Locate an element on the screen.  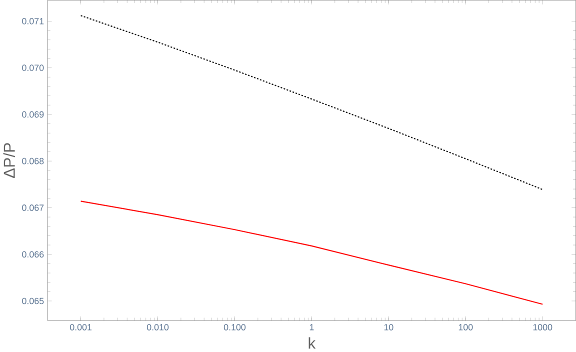
y-tick-label: 0.066 is located at coordinates (33, 254).